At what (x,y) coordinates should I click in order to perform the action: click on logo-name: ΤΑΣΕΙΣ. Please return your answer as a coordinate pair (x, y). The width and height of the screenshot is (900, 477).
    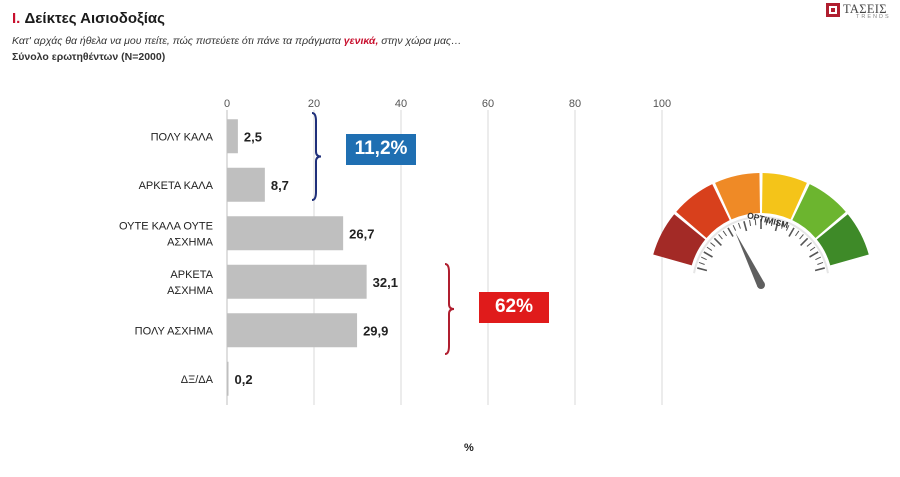
    Looking at the image, I should click on (865, 9).